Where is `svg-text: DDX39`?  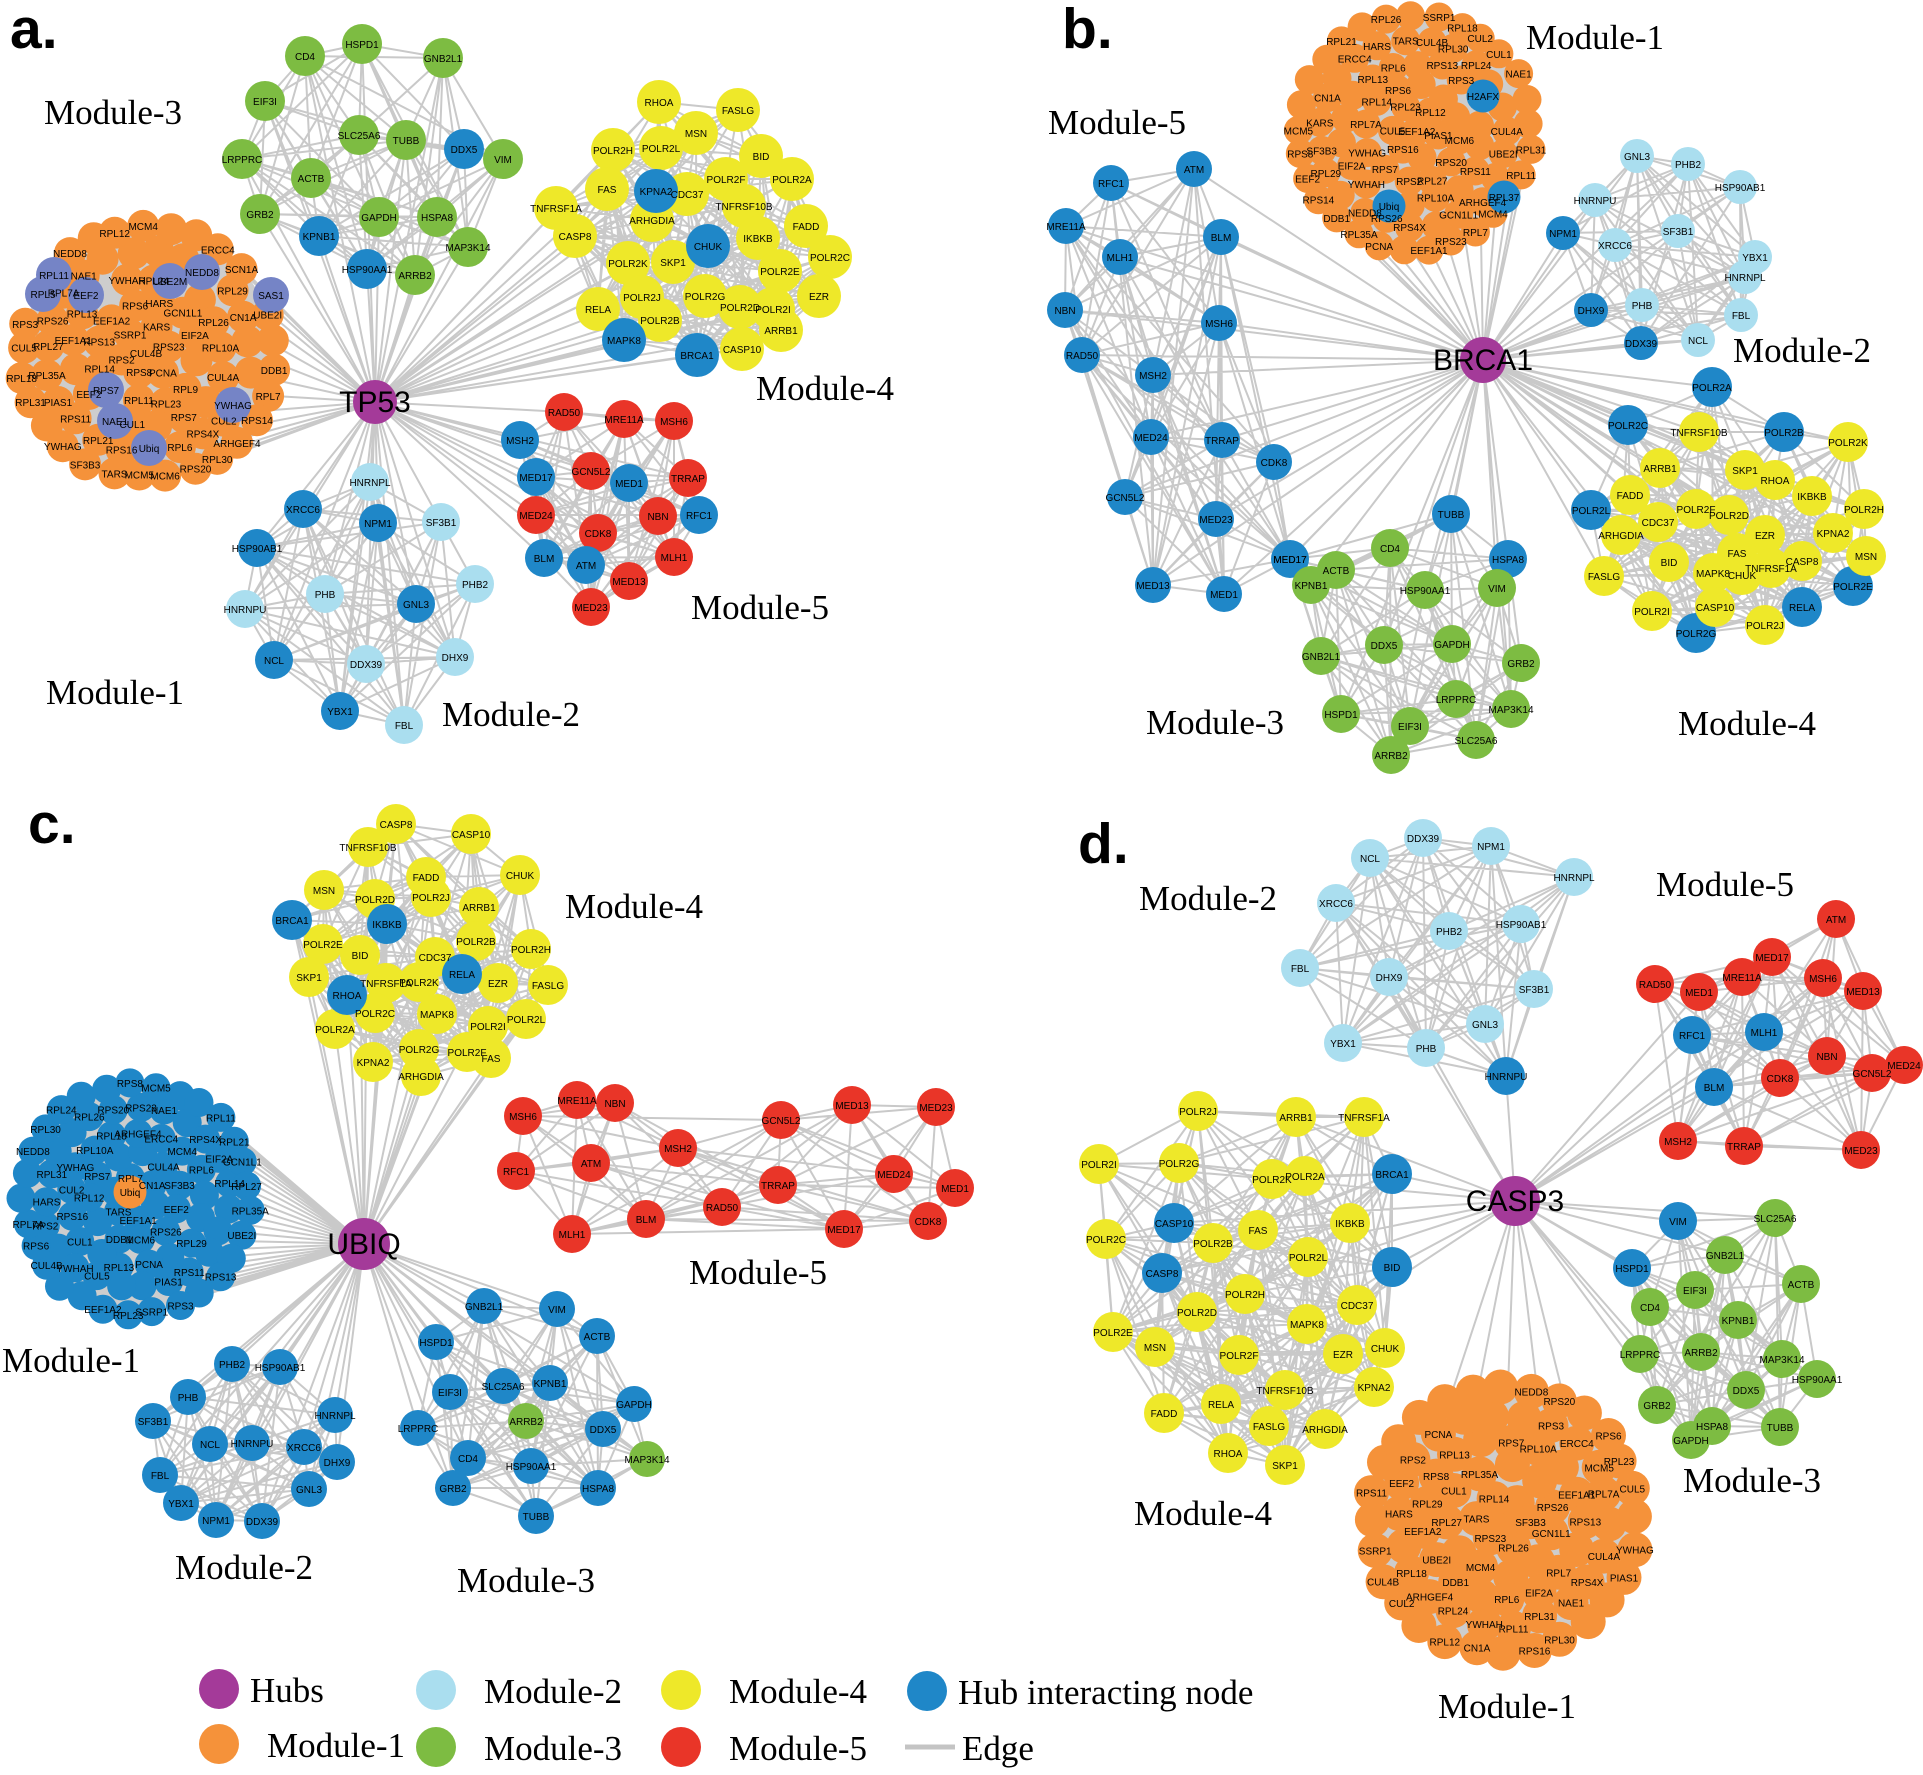 svg-text: DDX39 is located at coordinates (1641, 344).